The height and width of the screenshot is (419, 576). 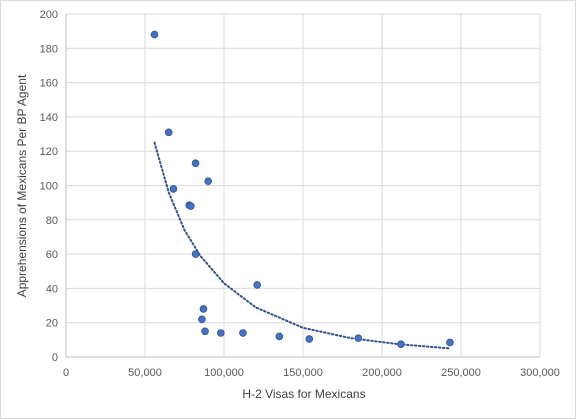 I want to click on y-tick-label: 20, so click(x=52, y=324).